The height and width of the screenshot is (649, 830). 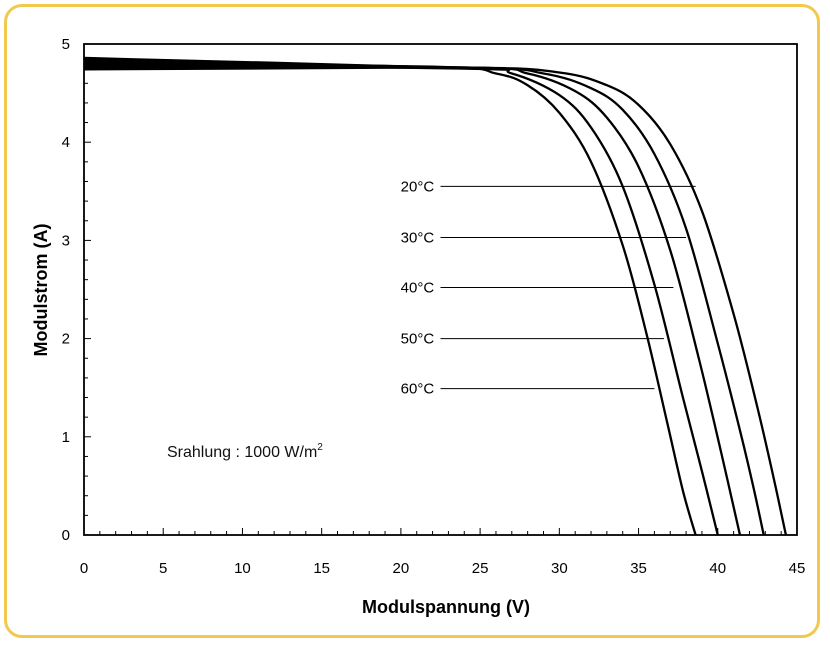 I want to click on temperature-label-2: 40°C, so click(x=418, y=288).